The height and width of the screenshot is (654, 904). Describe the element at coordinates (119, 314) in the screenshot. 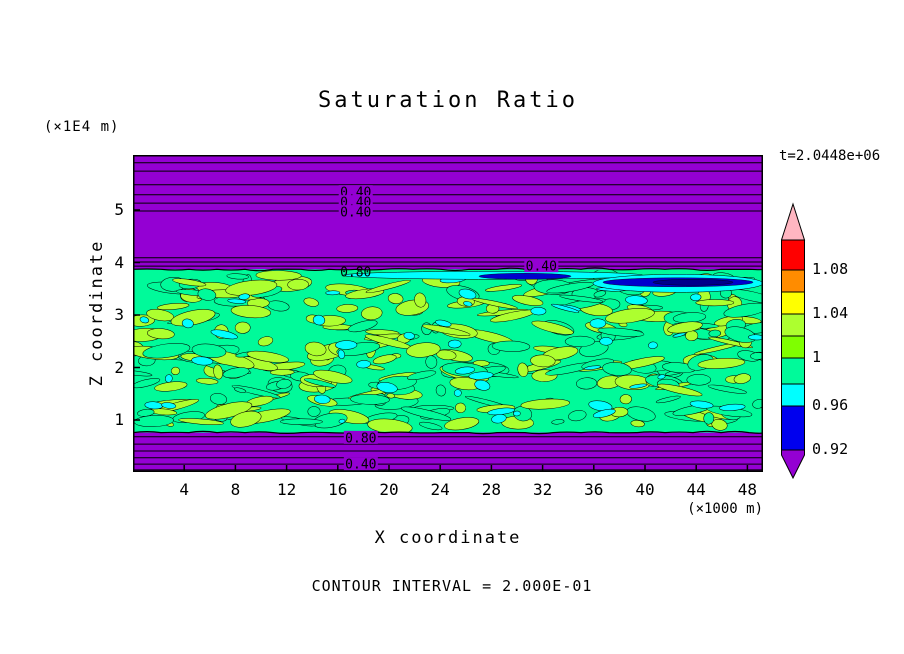

I see `y-tick-label: 3` at that location.